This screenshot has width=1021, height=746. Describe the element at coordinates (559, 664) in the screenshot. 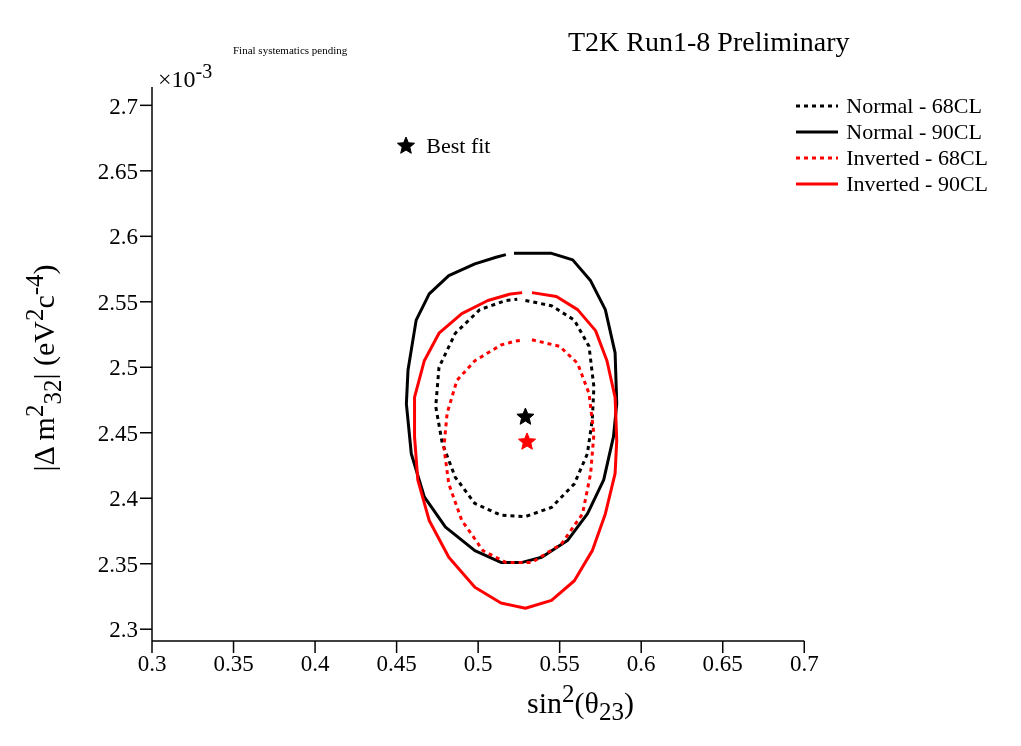

I see `x-tick-label: 0.55` at that location.